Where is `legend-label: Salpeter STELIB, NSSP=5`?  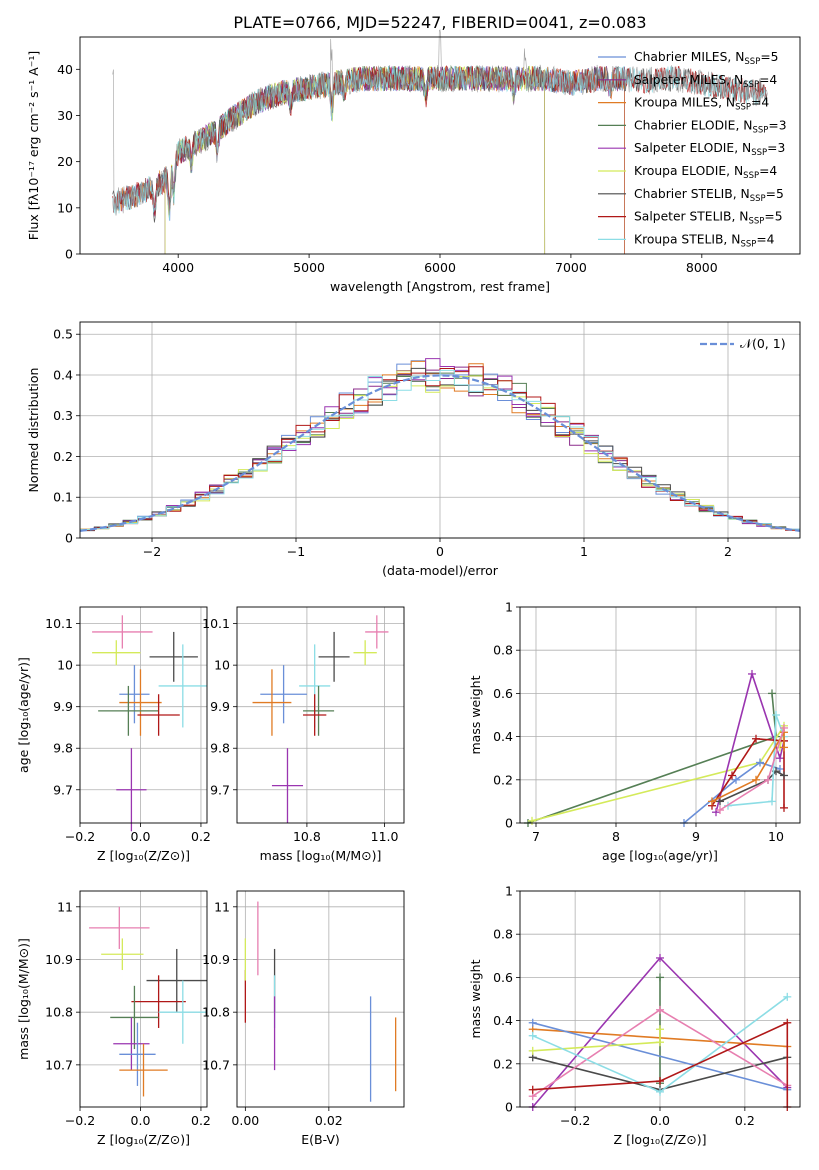
legend-label: Salpeter STELIB, NSSP=5 is located at coordinates (708, 218).